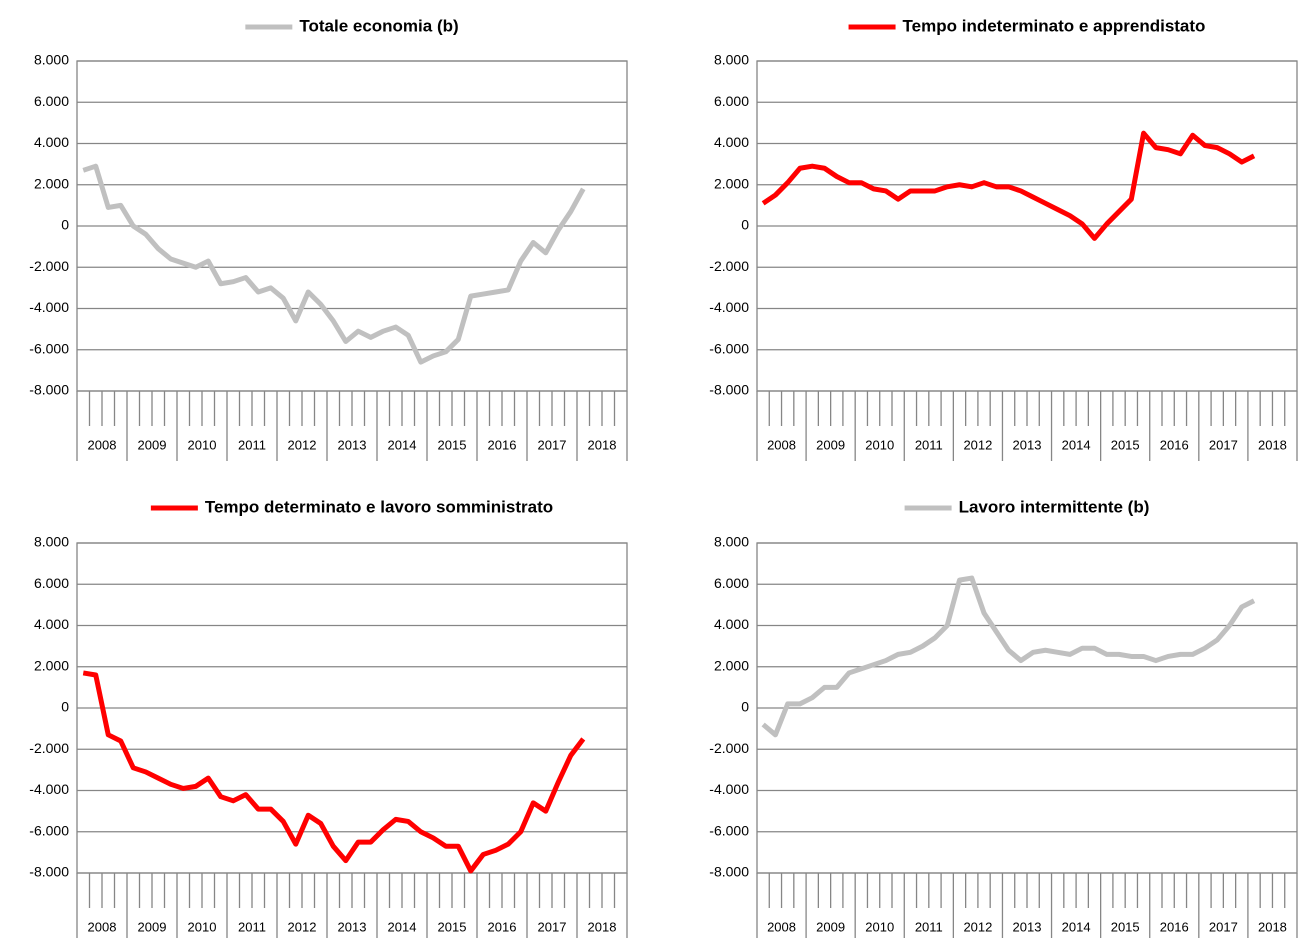  Describe the element at coordinates (378, 25) in the screenshot. I see `legend-label: Totale economia (b)` at that location.